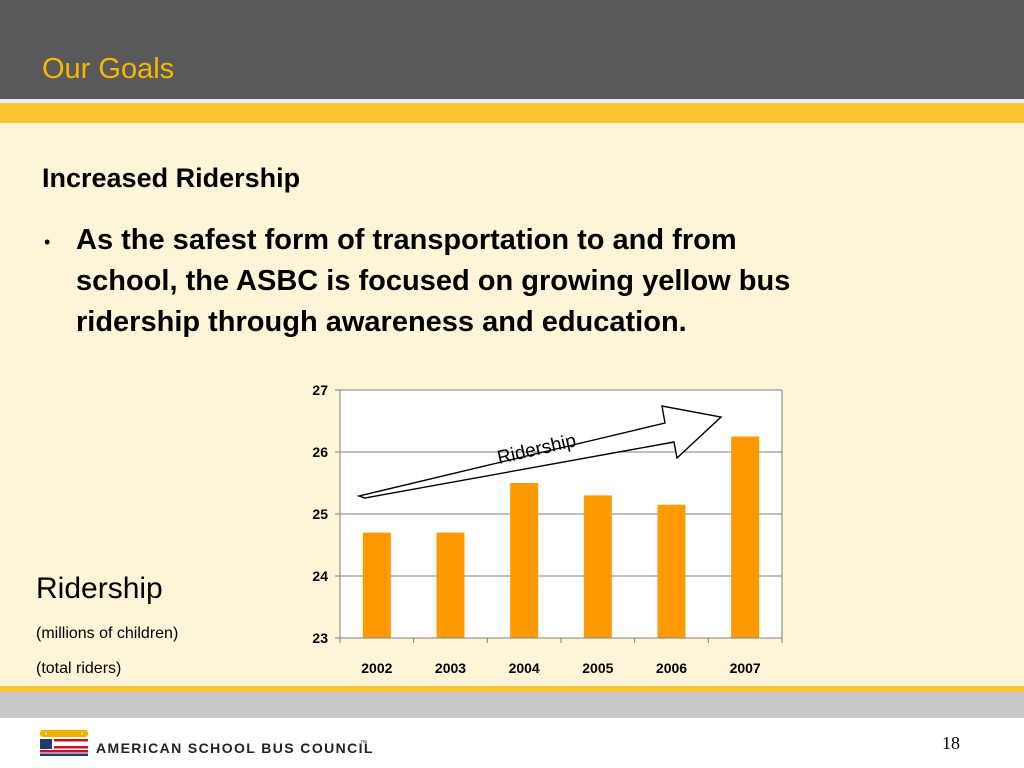 The height and width of the screenshot is (768, 1024). I want to click on chart-side-label: Ridership, so click(99, 588).